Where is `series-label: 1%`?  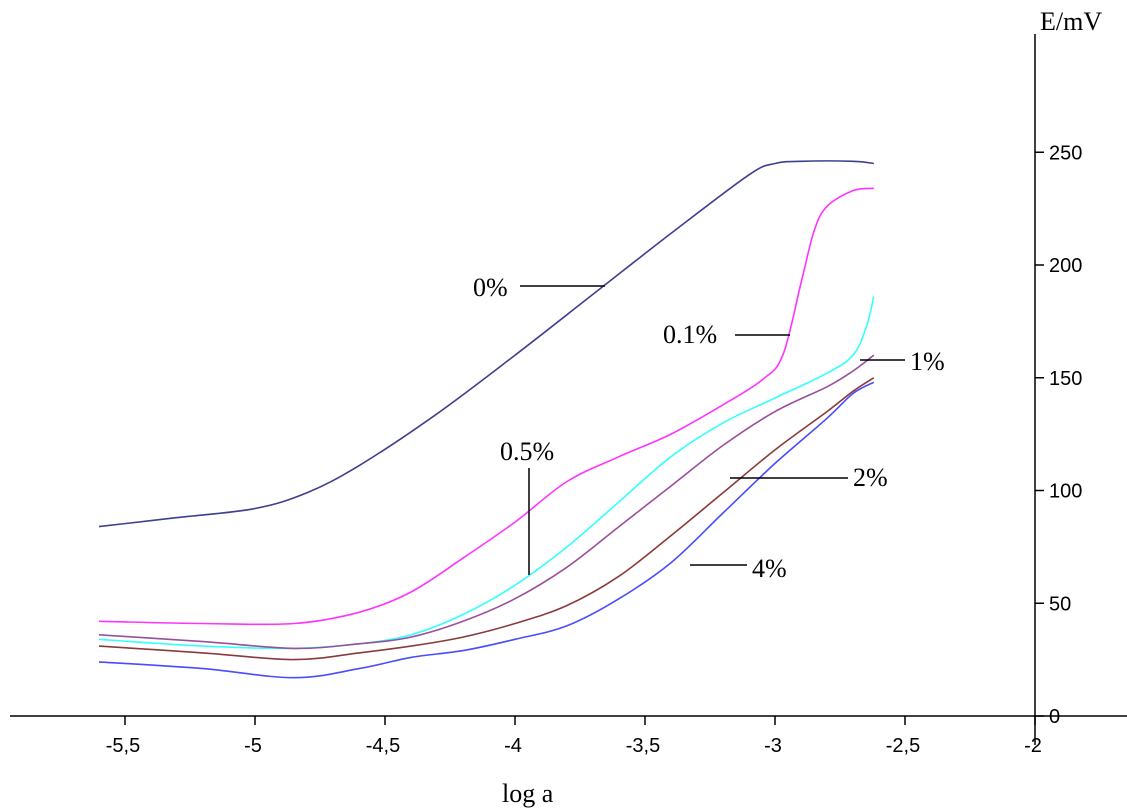 series-label: 1% is located at coordinates (927, 361).